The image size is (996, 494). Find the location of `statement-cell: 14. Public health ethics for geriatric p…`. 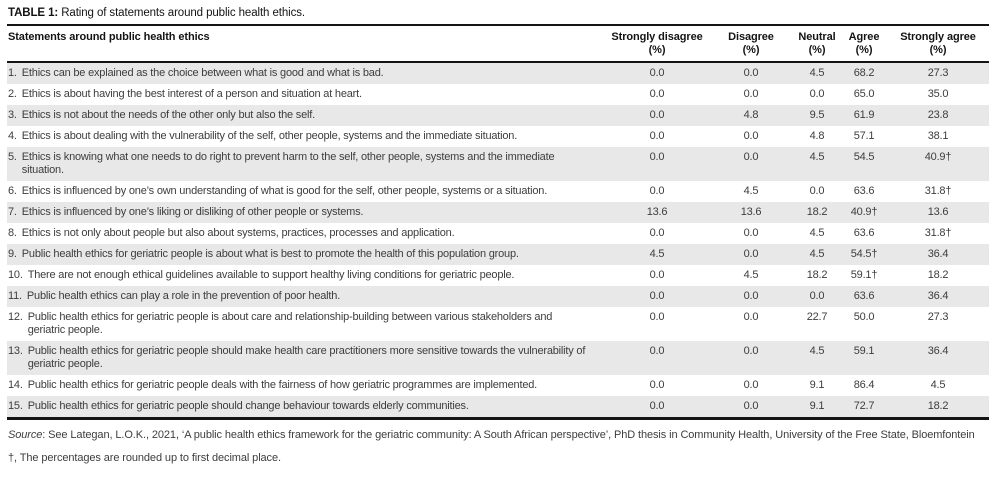

statement-cell: 14. Public health ethics for geriatric p… is located at coordinates (306, 385).